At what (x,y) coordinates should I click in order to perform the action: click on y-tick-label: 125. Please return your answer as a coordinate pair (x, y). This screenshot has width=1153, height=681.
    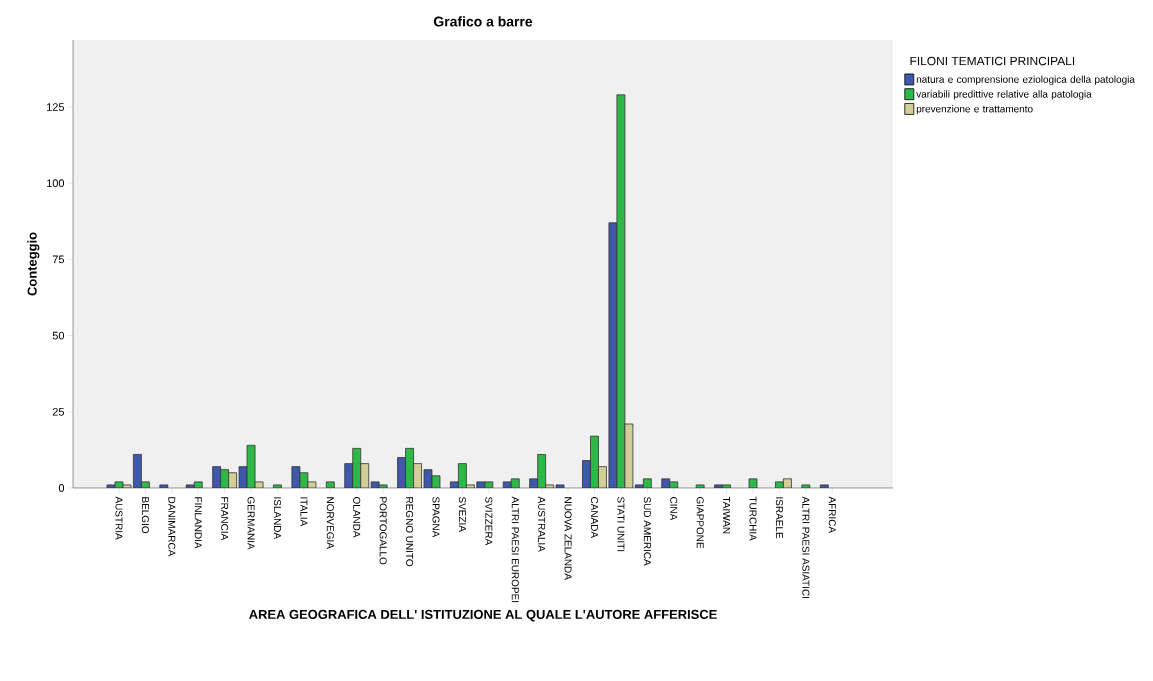
    Looking at the image, I should click on (56, 107).